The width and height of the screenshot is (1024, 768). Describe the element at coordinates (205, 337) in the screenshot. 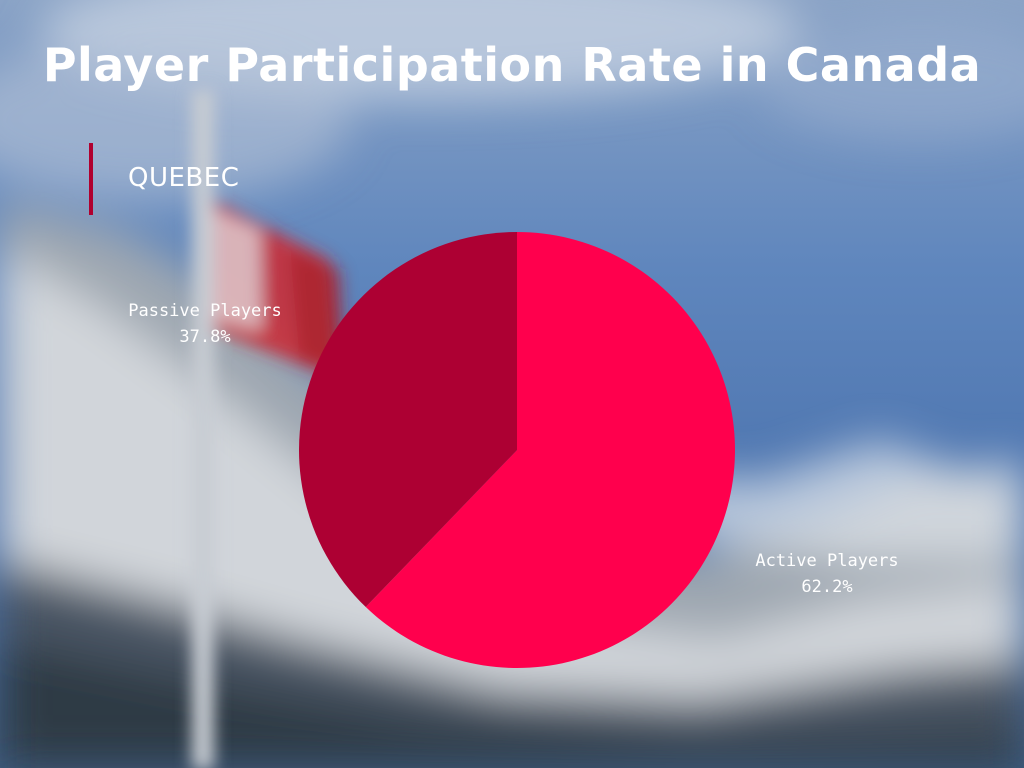

I see `slice-label-value: 37.8%` at that location.